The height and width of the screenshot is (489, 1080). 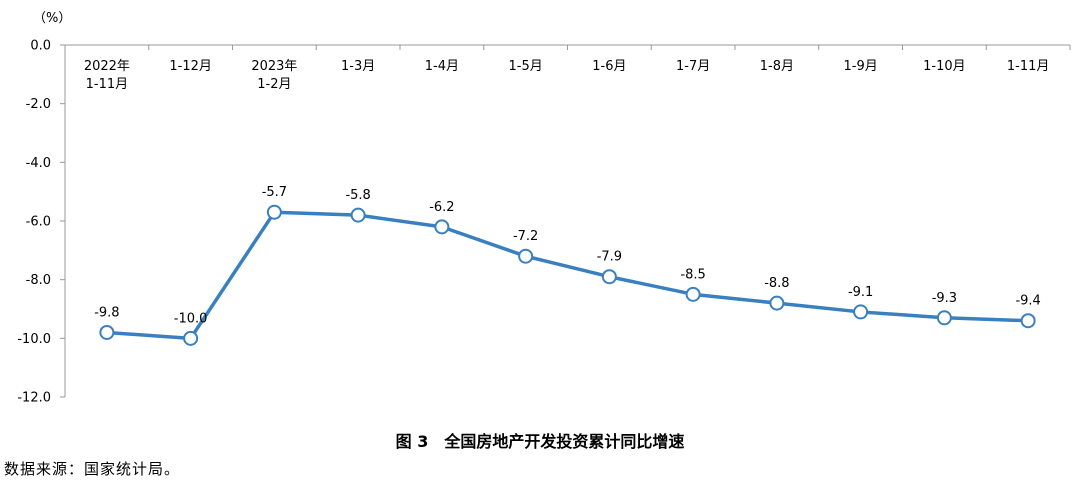 I want to click on figure-caption: 图 3 全国房地产开发投资累计同比增速, so click(x=540, y=441).